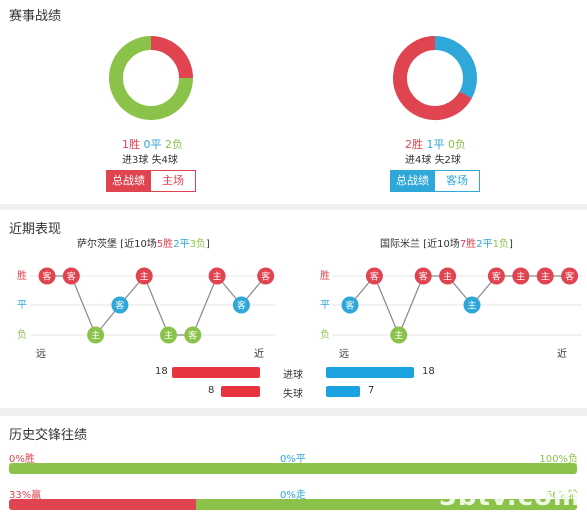 The width and height of the screenshot is (587, 514). Describe the element at coordinates (561, 495) in the screenshot. I see `h2h-cover-loss-pct: 66%输` at that location.